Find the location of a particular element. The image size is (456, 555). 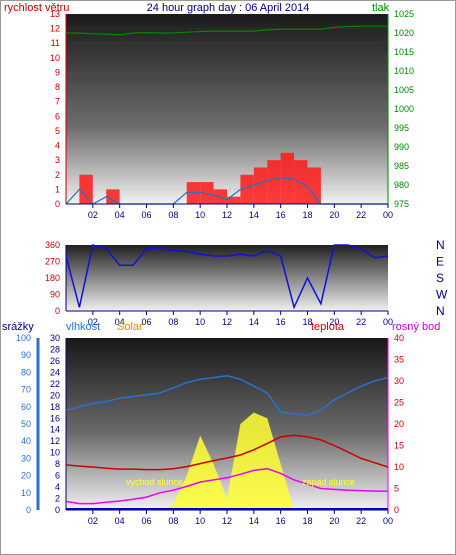

compass-label: W is located at coordinates (442, 295).